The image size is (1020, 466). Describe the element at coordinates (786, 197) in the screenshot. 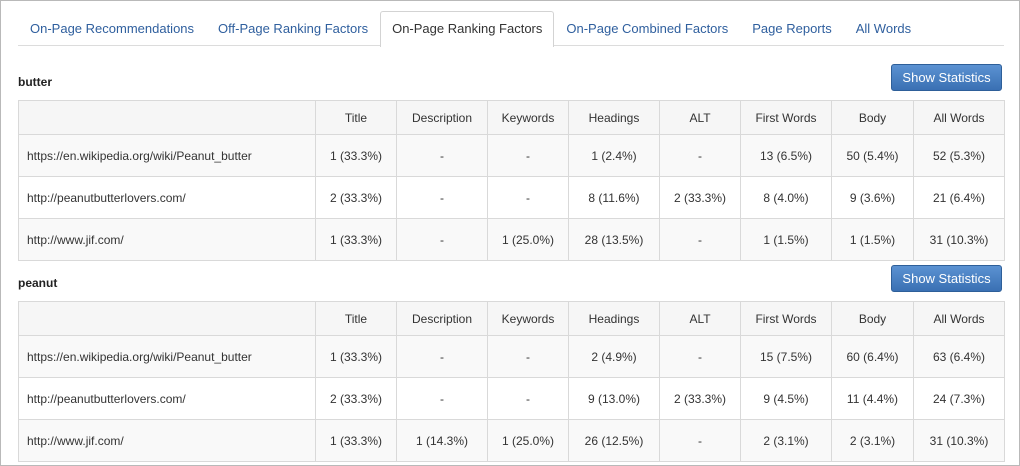

I see `first-words-cell: 8 (4.0%)` at that location.